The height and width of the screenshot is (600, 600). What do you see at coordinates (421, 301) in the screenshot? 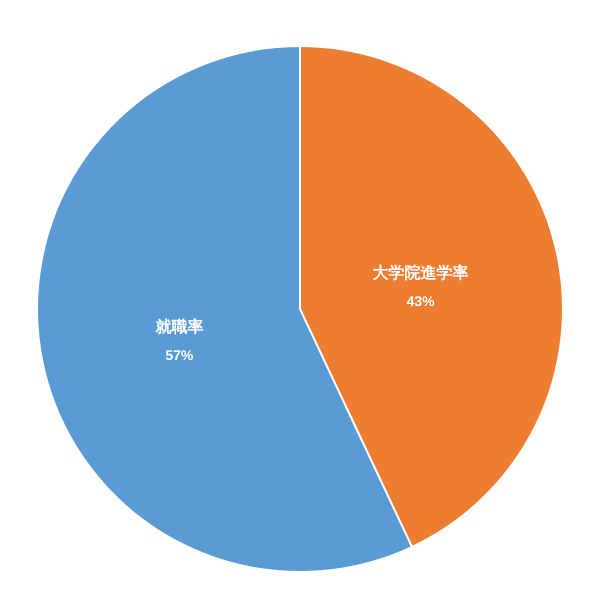
I see `data-label: 43%` at bounding box center [421, 301].